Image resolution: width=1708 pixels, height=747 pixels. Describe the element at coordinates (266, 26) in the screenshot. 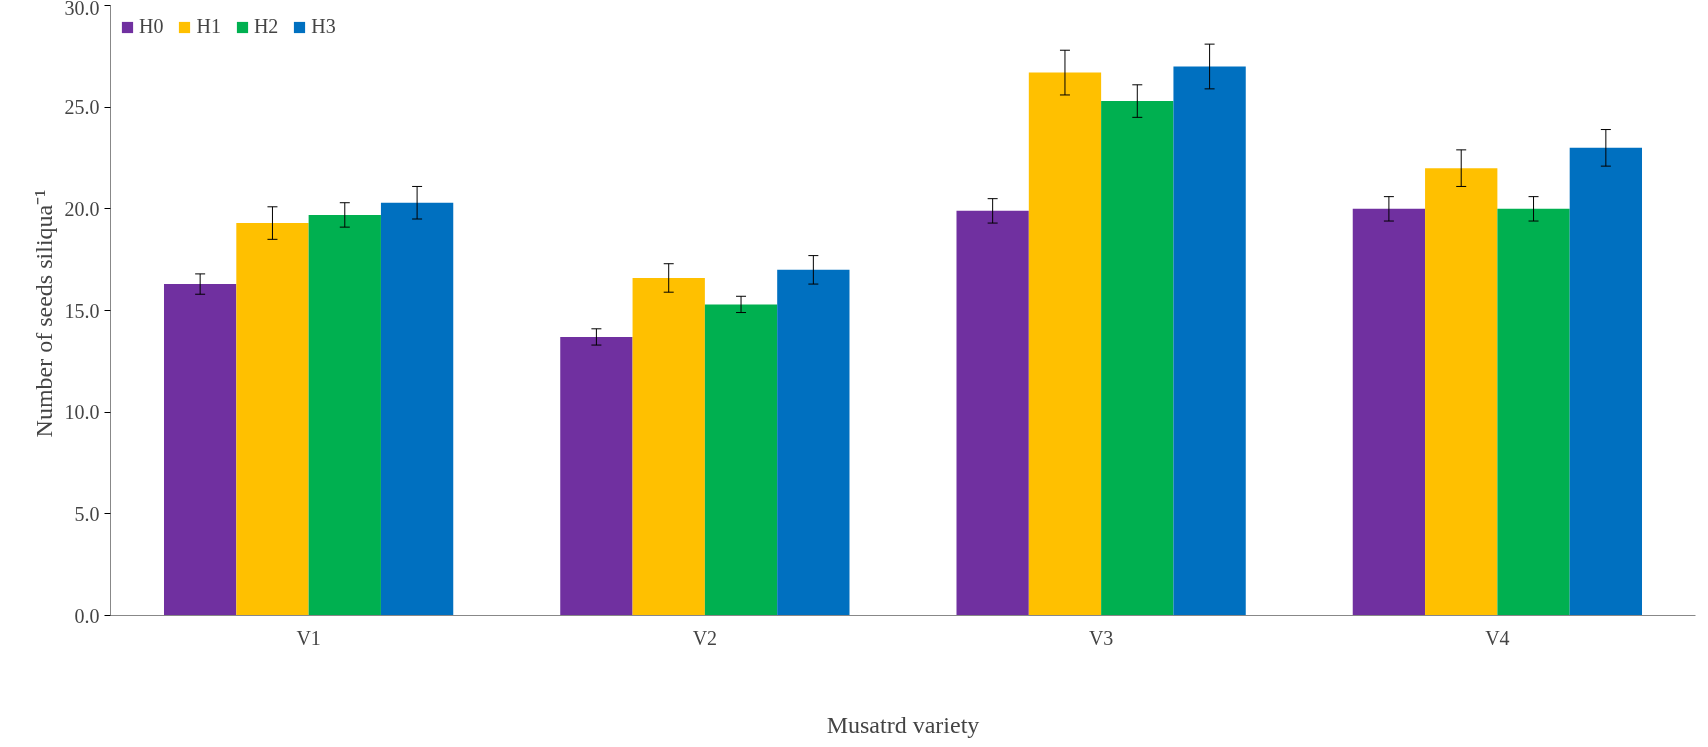

I see `legend-label: H2` at that location.